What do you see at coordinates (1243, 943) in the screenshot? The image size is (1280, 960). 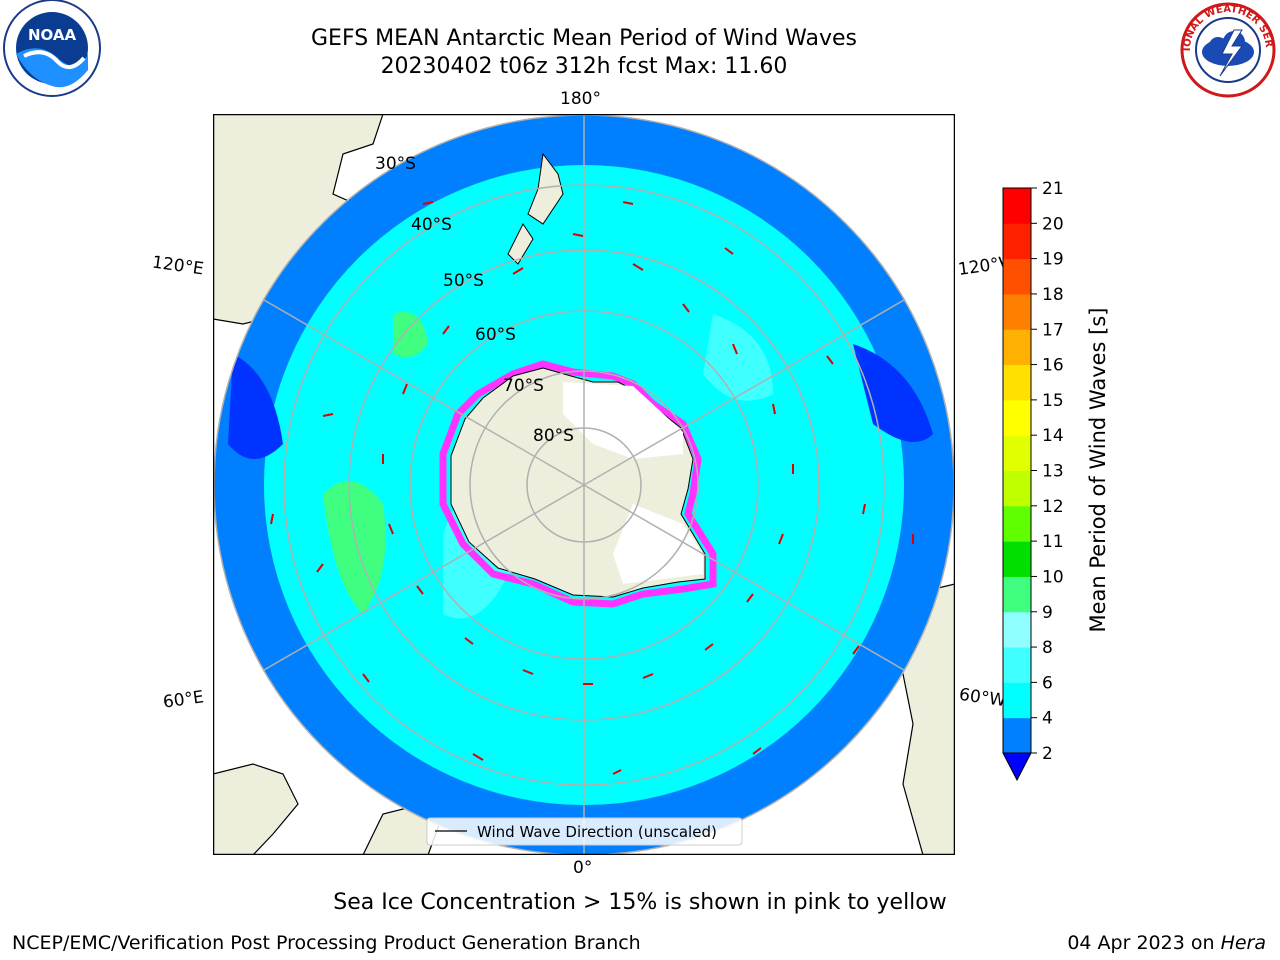 I see `machine-name: Hera` at bounding box center [1243, 943].